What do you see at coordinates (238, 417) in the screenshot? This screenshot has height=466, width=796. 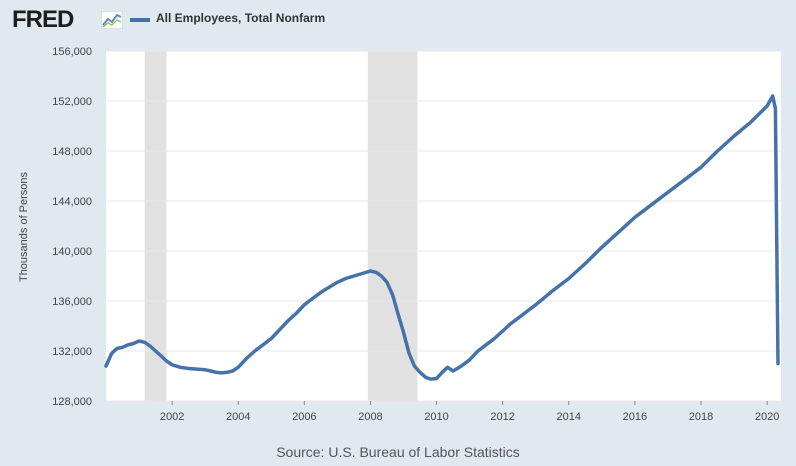 I see `x-tick-label: 2004` at bounding box center [238, 417].